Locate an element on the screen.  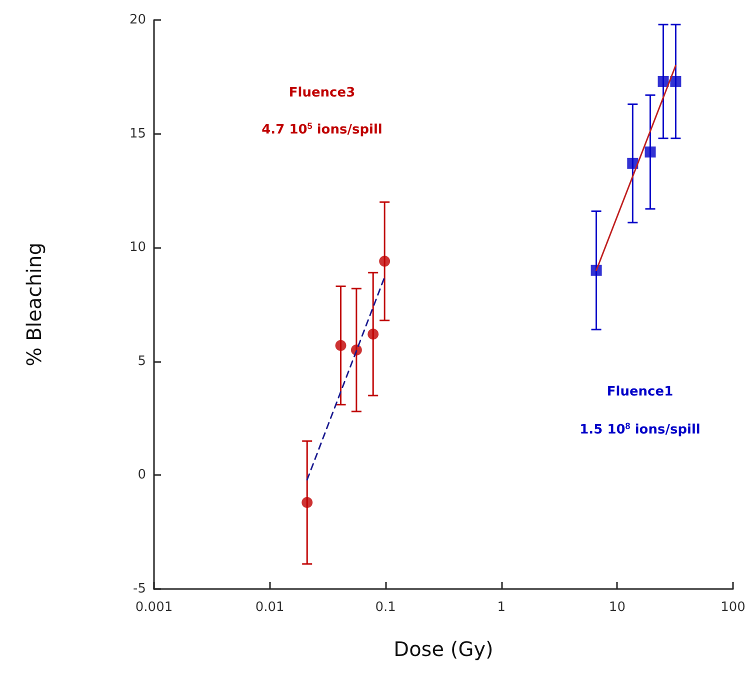
x-tick-label: 1 is located at coordinates (501, 607).